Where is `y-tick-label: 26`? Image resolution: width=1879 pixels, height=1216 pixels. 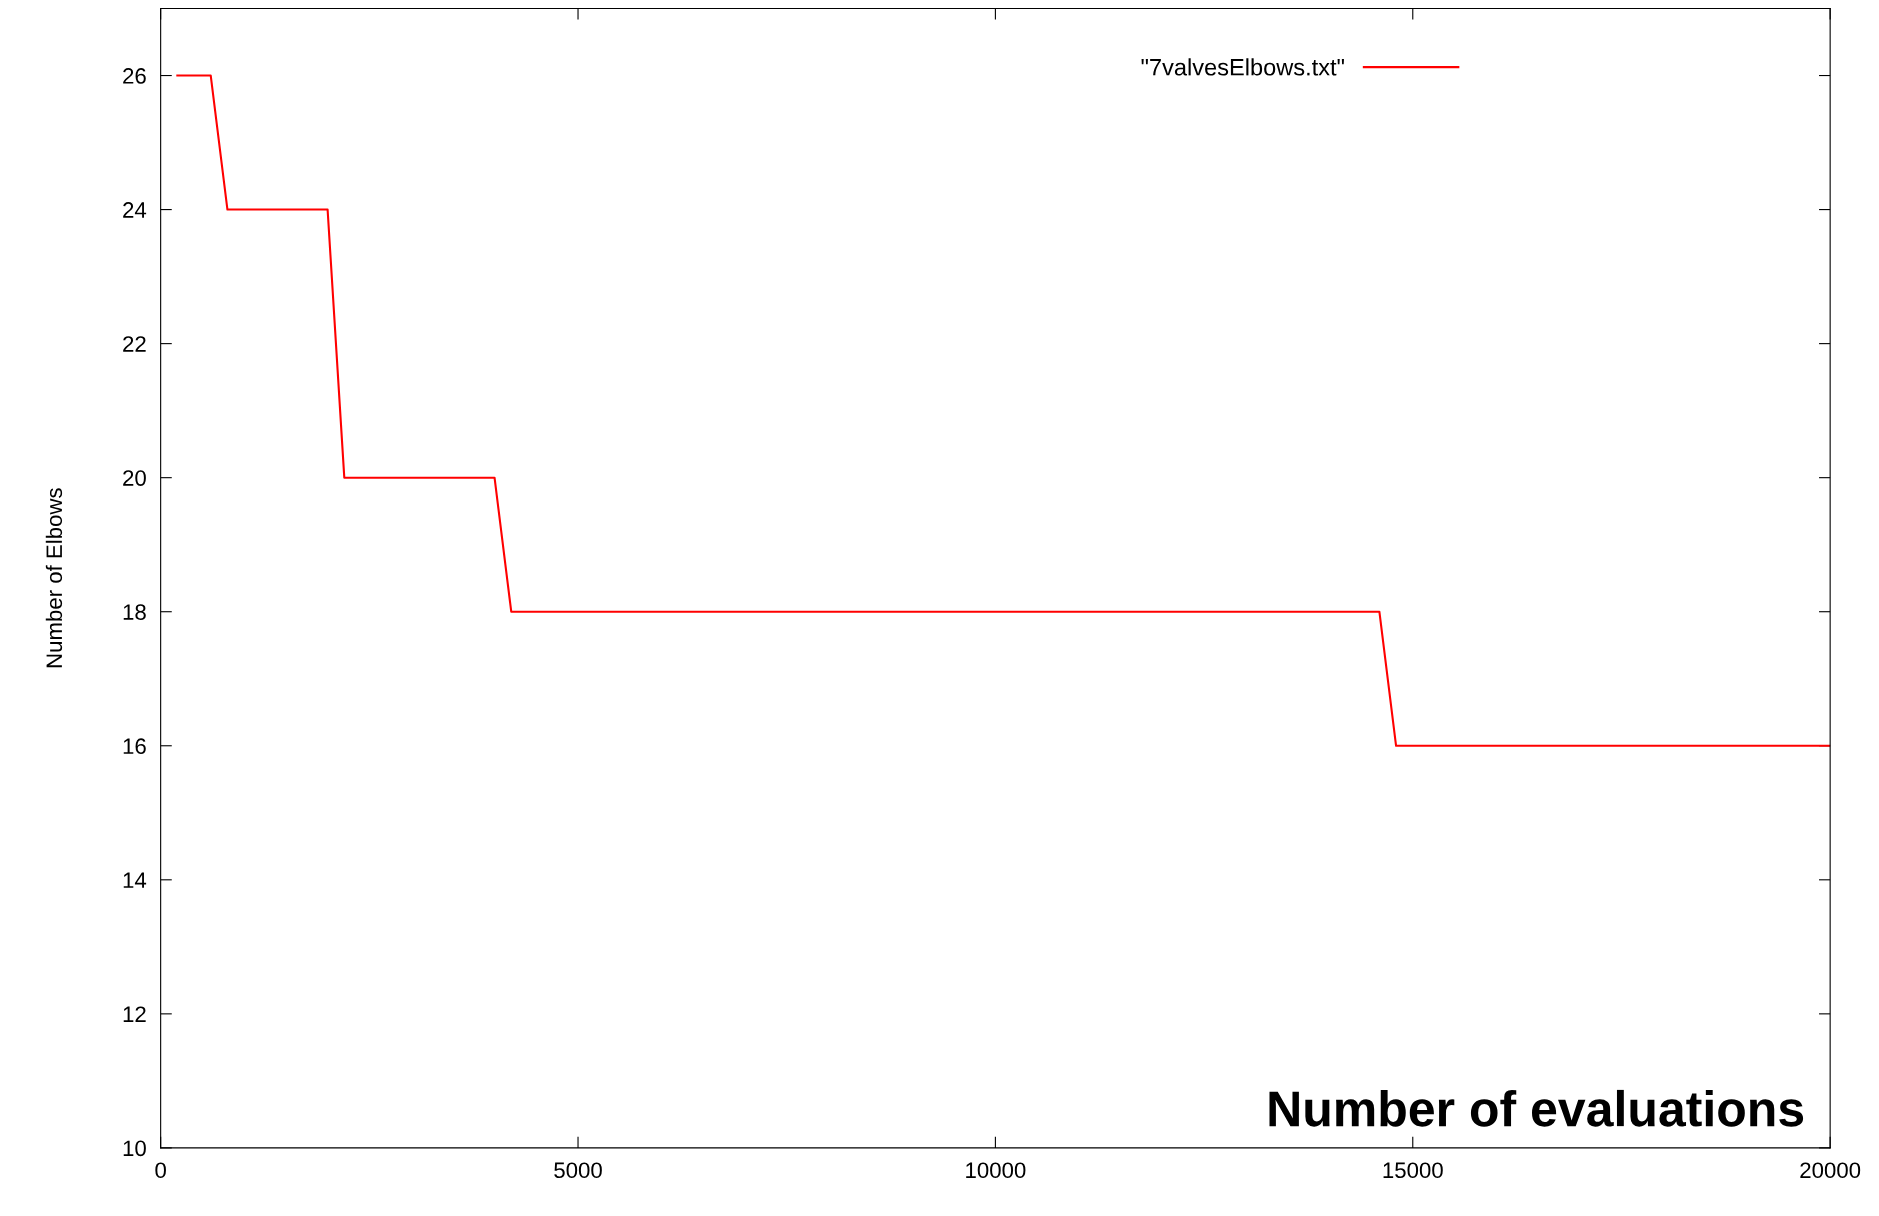 y-tick-label: 26 is located at coordinates (134, 76).